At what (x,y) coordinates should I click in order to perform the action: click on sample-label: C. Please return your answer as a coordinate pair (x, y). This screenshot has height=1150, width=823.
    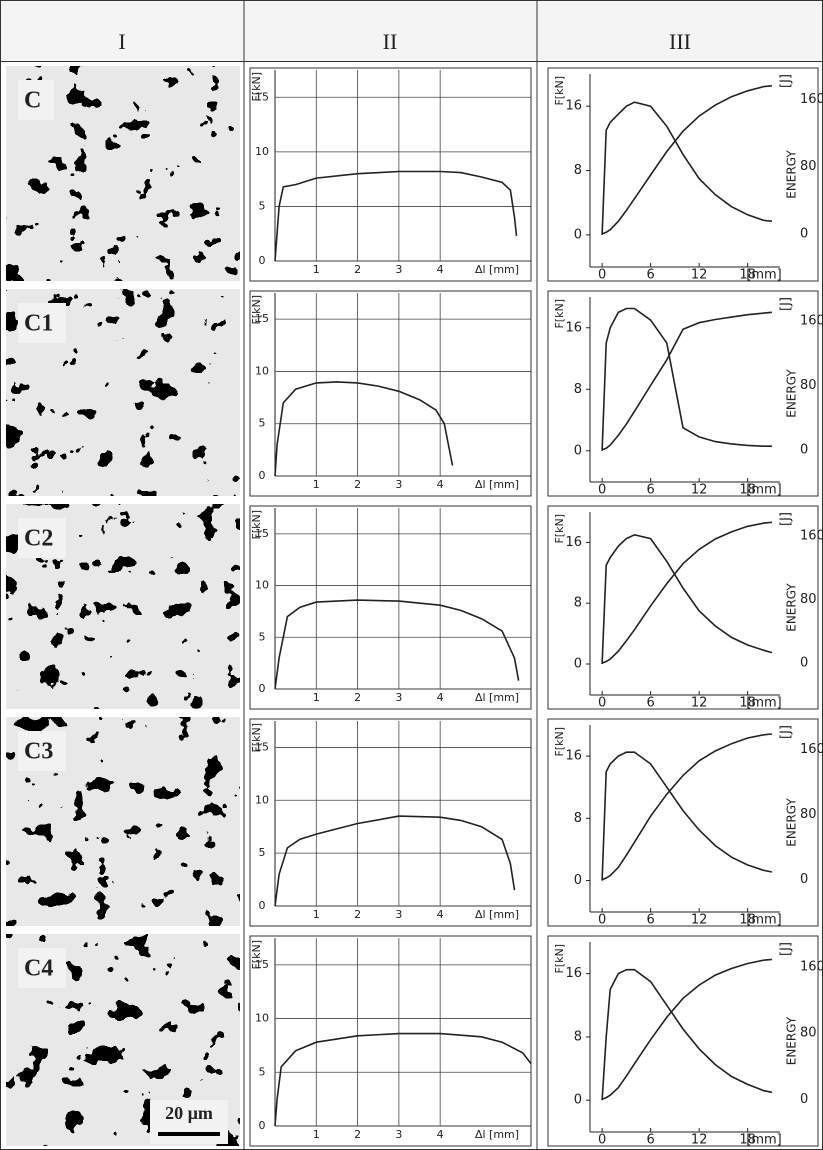
    Looking at the image, I should click on (32, 101).